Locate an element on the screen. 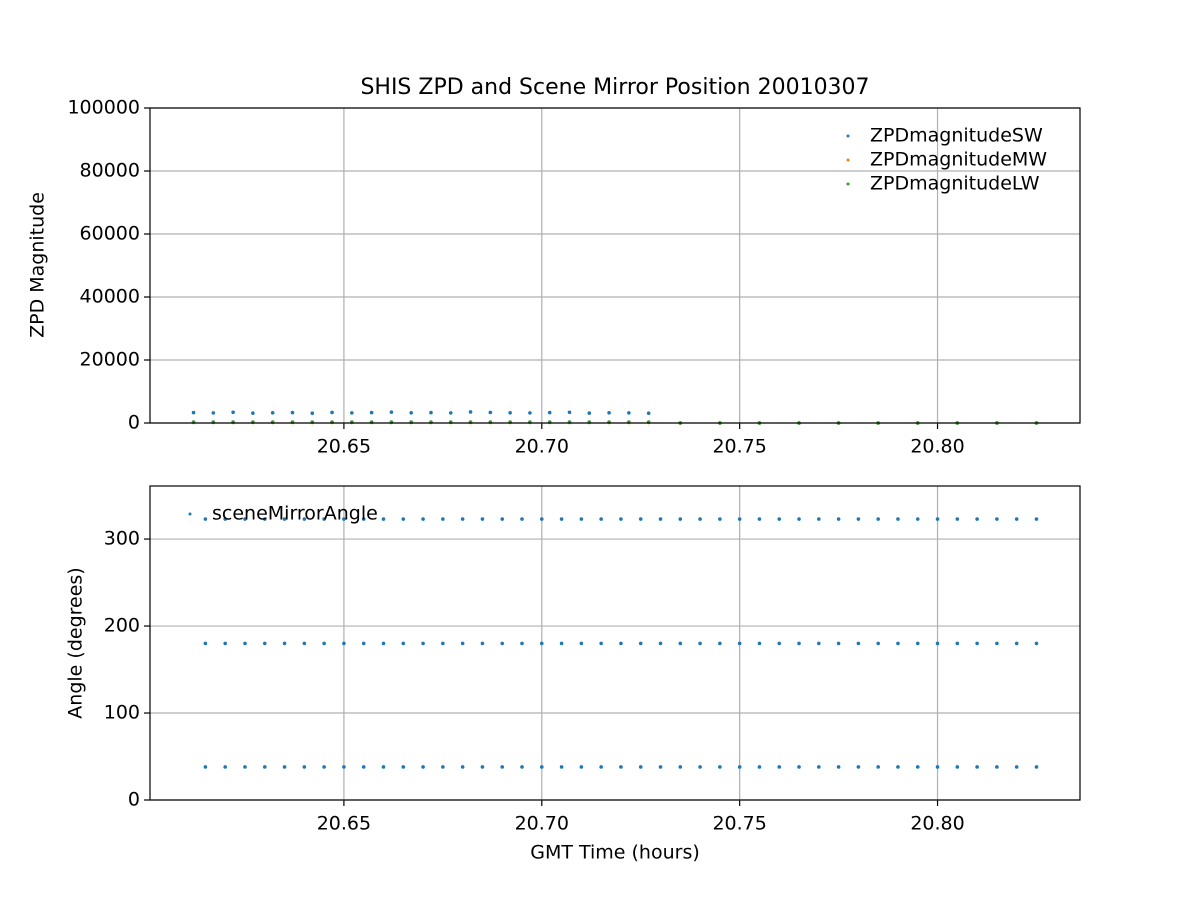 The width and height of the screenshot is (1200, 900). legend-label: sceneMirrorAngle is located at coordinates (295, 514).